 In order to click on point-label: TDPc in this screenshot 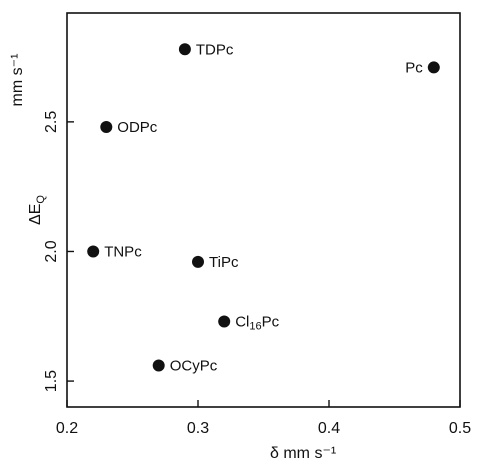, I will do `click(215, 49)`.